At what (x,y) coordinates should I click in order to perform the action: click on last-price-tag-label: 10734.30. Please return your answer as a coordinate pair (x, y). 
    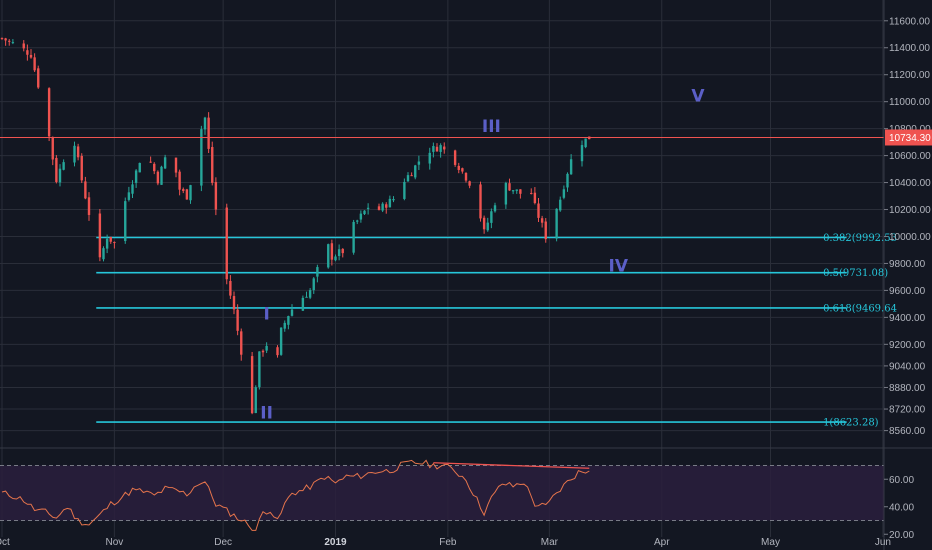
    Looking at the image, I should click on (910, 138).